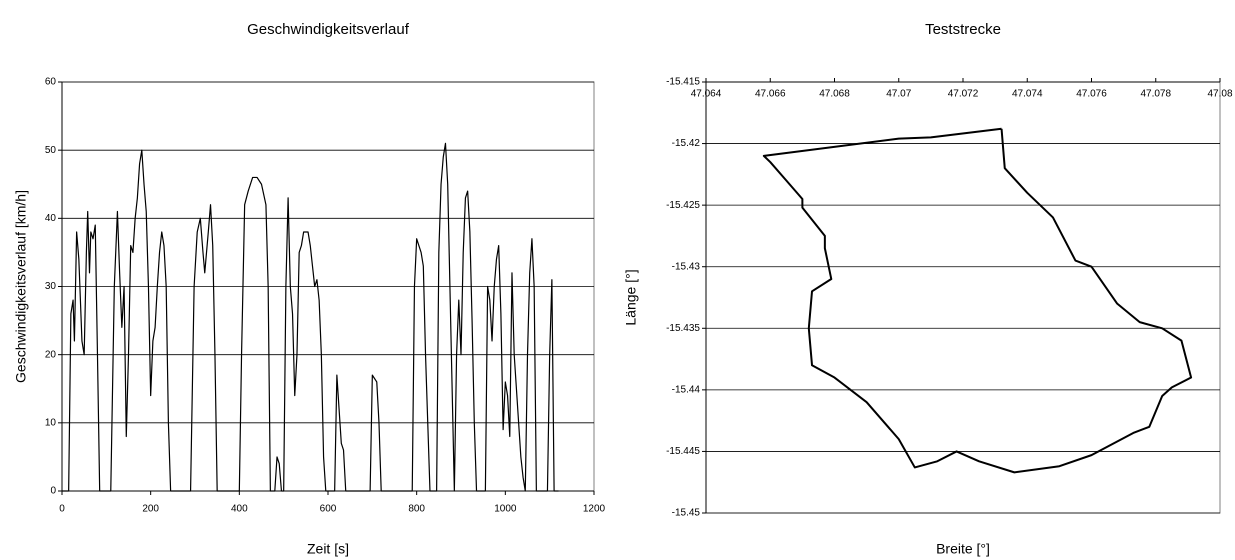  What do you see at coordinates (53, 491) in the screenshot?
I see `y-tick-label: 0` at bounding box center [53, 491].